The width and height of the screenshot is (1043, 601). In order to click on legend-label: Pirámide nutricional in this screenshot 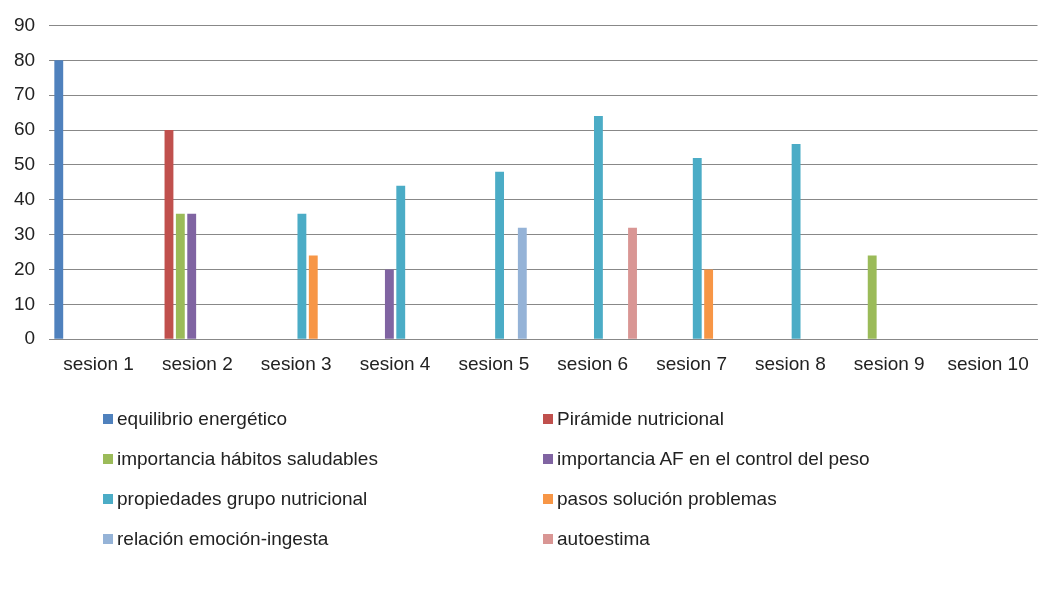, I will do `click(640, 419)`.